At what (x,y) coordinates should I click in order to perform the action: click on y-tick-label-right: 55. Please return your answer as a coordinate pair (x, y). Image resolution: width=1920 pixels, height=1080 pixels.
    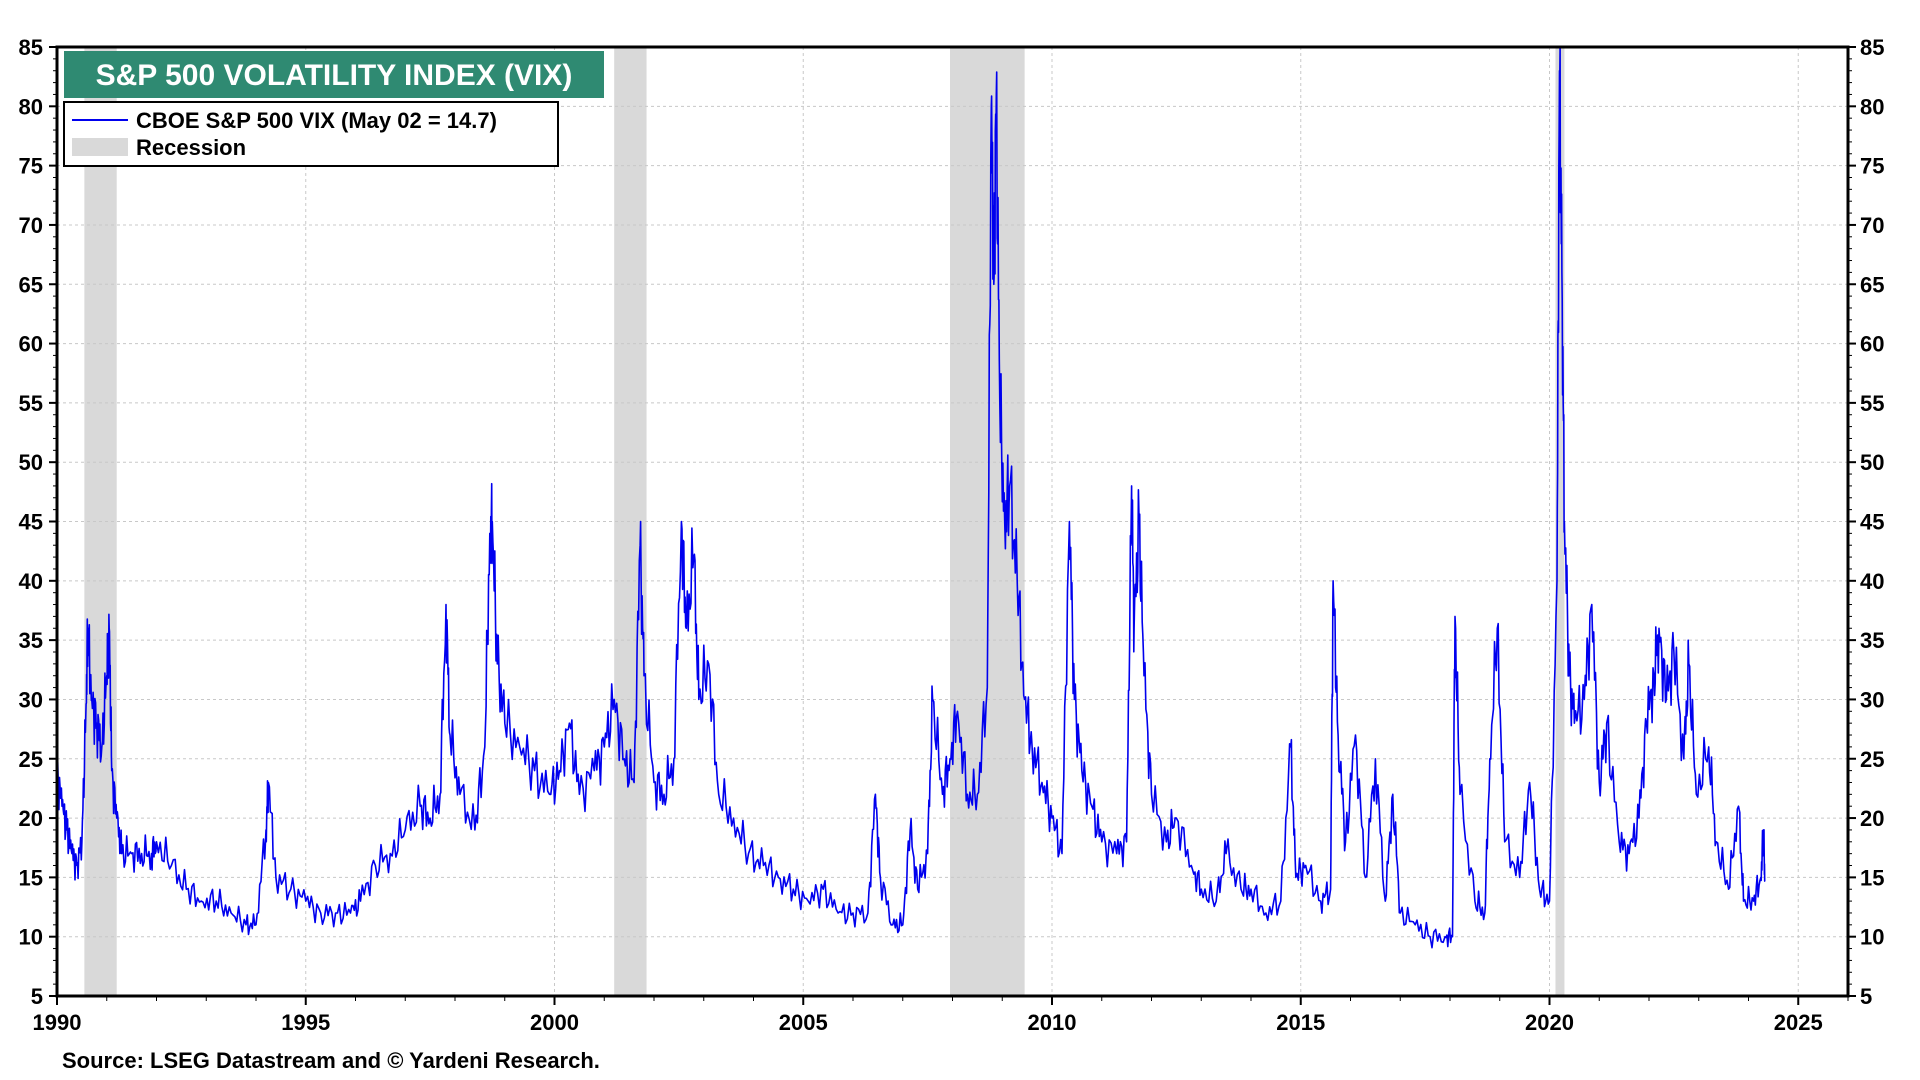
    Looking at the image, I should click on (1872, 403).